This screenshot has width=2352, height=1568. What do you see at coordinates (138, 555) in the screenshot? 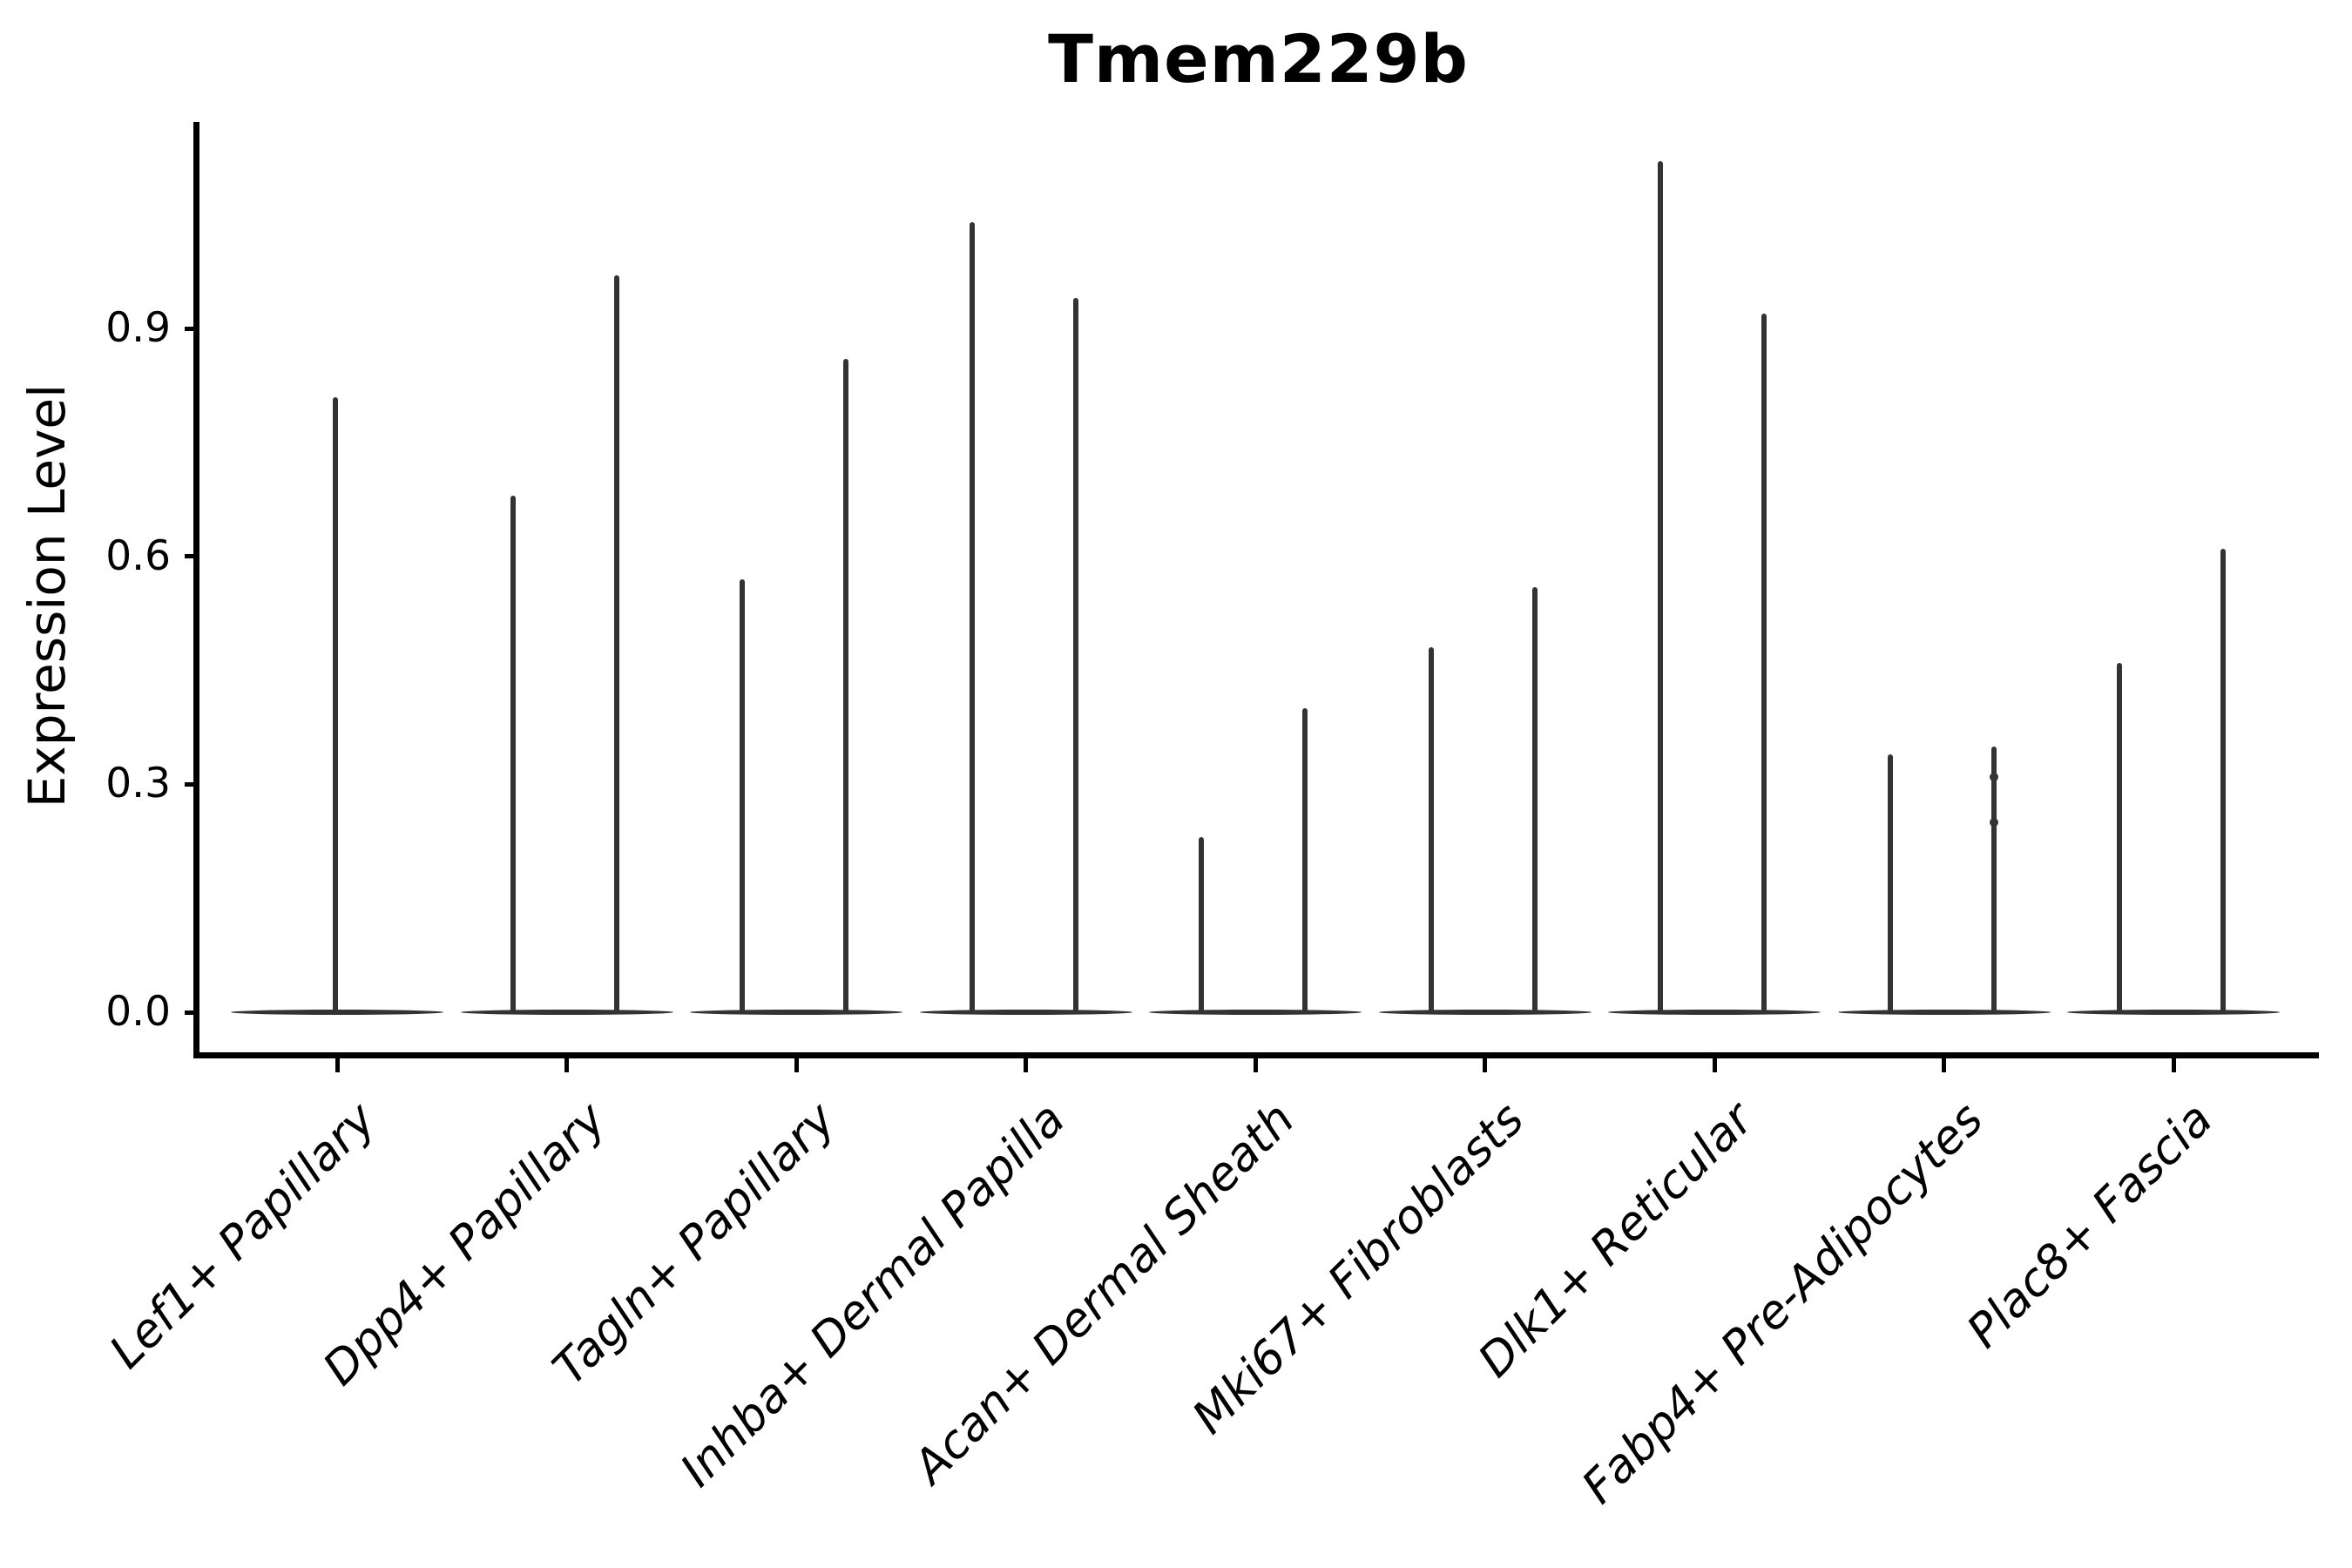
I see `y-tick-label: 0.6` at bounding box center [138, 555].